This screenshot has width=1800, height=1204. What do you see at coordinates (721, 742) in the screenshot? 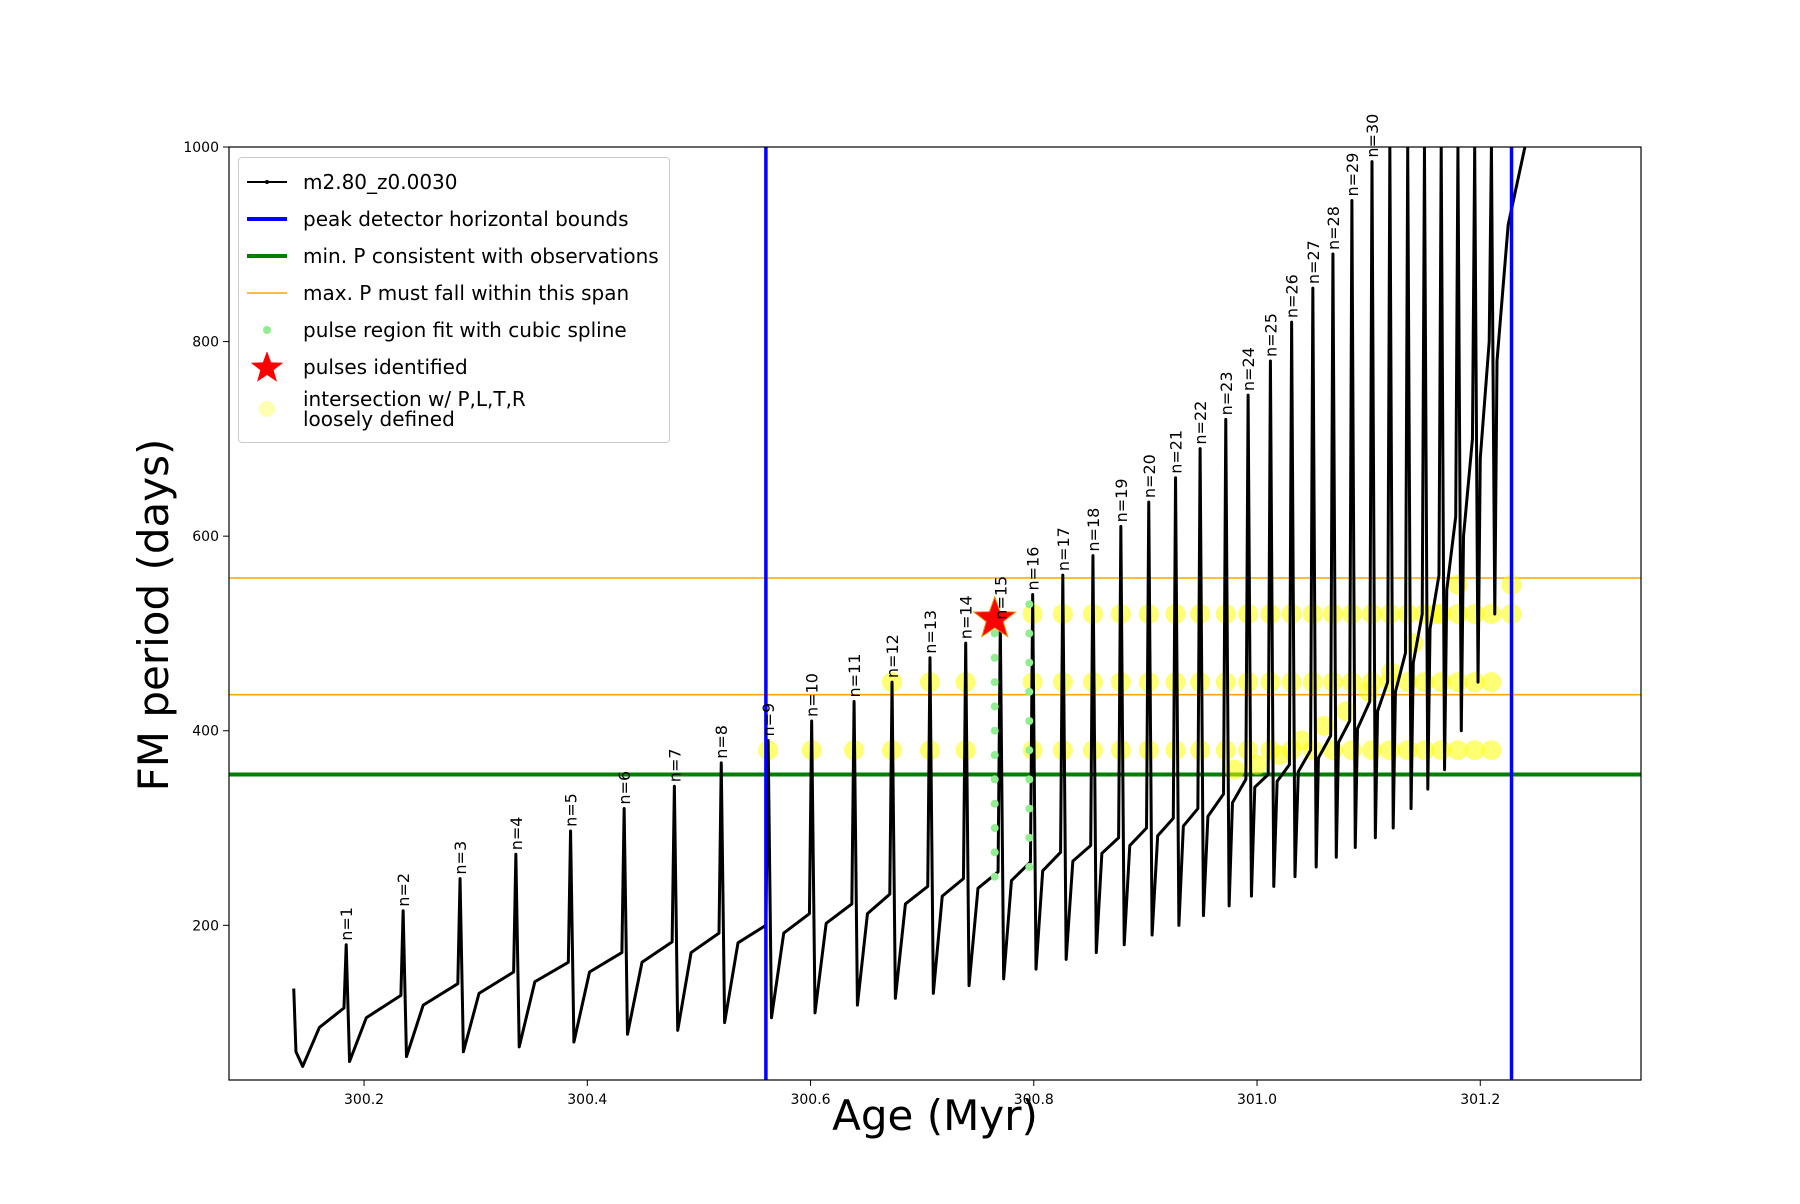
I see `pulse-label: n=8` at bounding box center [721, 742].